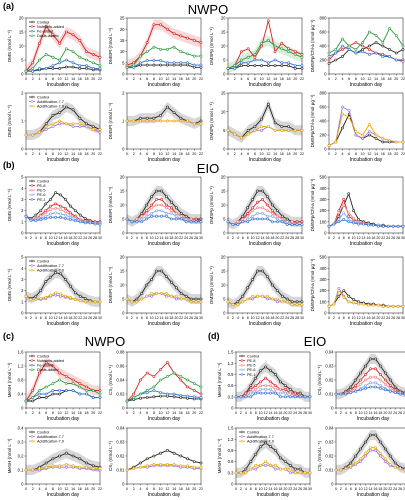  Describe the element at coordinates (223, 271) in the screenshot. I see `y-tick-label: 15` at that location.